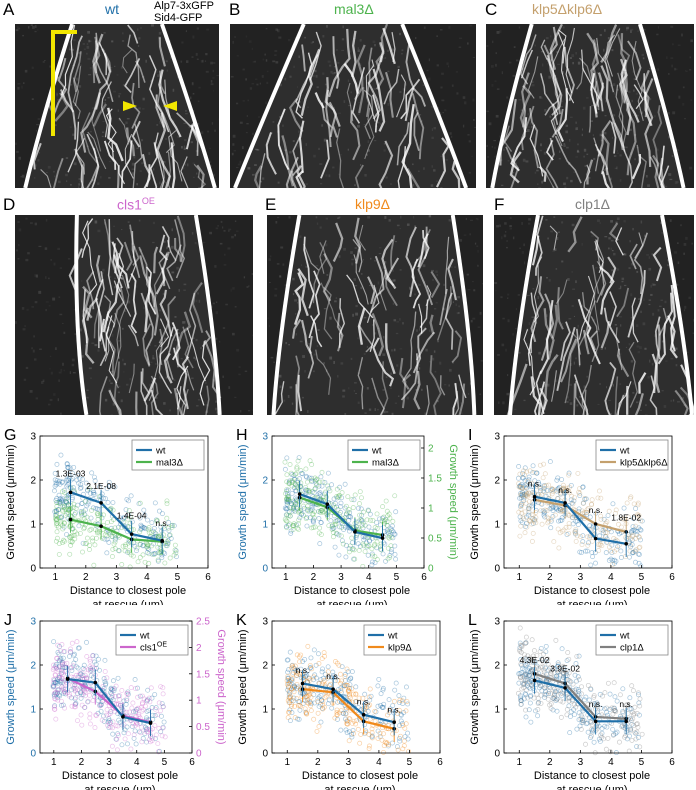  I want to click on panel-letter-l: L, so click(472, 620).